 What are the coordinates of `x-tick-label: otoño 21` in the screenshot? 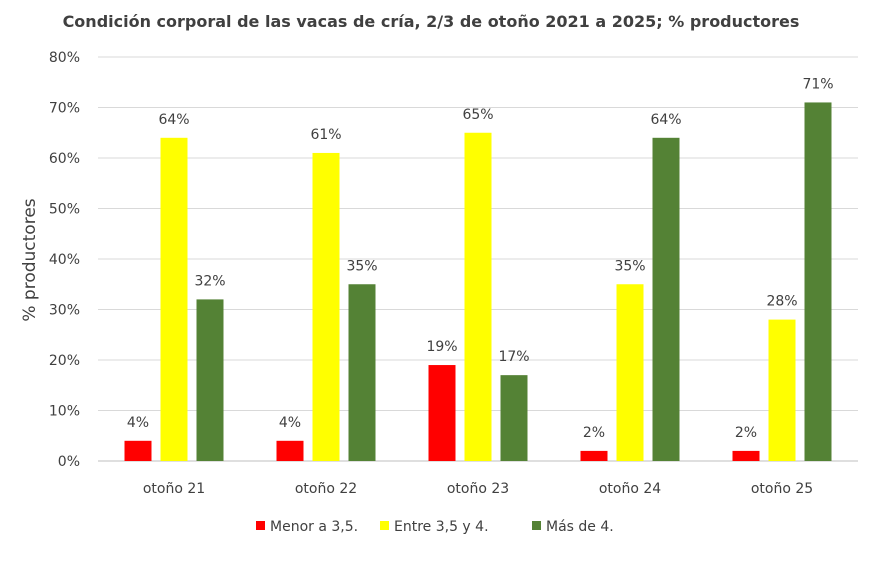 It's located at (174, 489).